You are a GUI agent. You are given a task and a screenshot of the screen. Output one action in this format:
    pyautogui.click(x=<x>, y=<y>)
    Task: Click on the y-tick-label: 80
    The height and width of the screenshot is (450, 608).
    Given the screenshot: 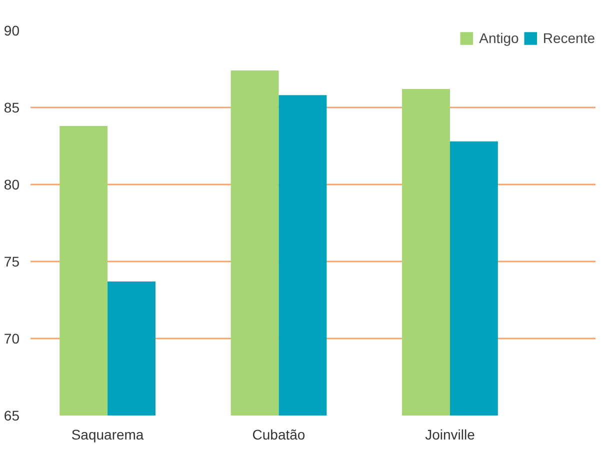 What is the action you would take?
    pyautogui.click(x=12, y=184)
    